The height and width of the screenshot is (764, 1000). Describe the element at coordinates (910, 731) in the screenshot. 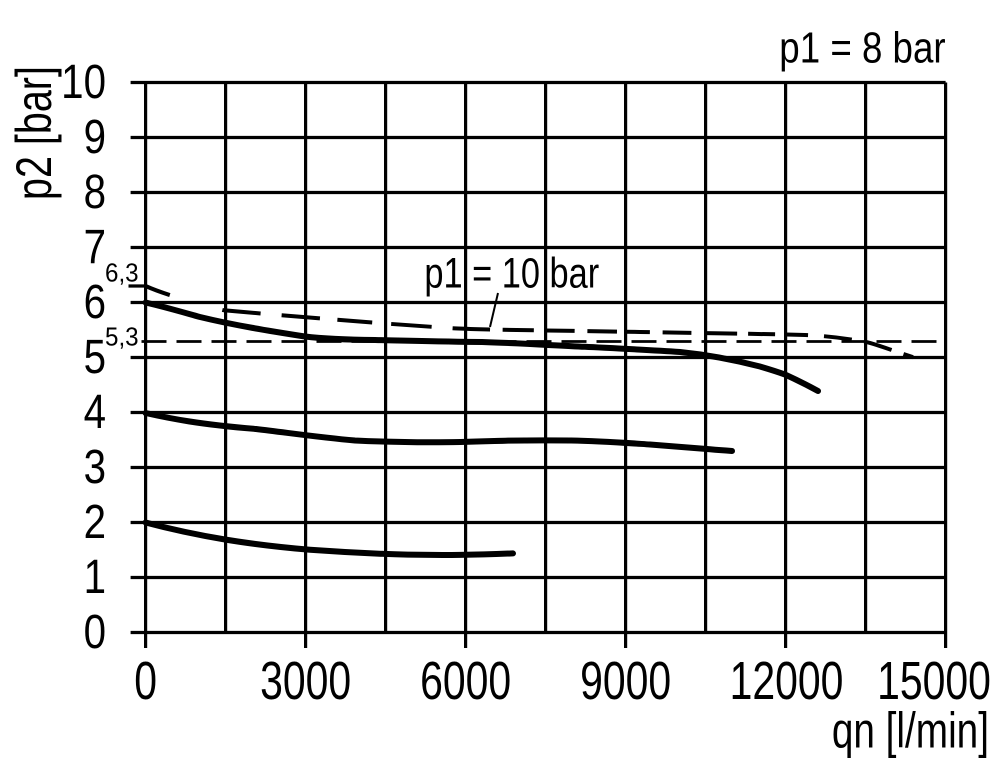

I see `svg-text: qn [l/min]` at that location.